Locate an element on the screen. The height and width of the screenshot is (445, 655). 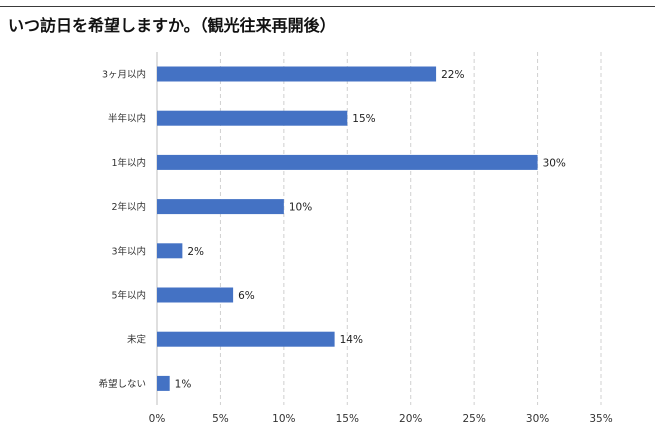
value-label: 1% is located at coordinates (183, 384).